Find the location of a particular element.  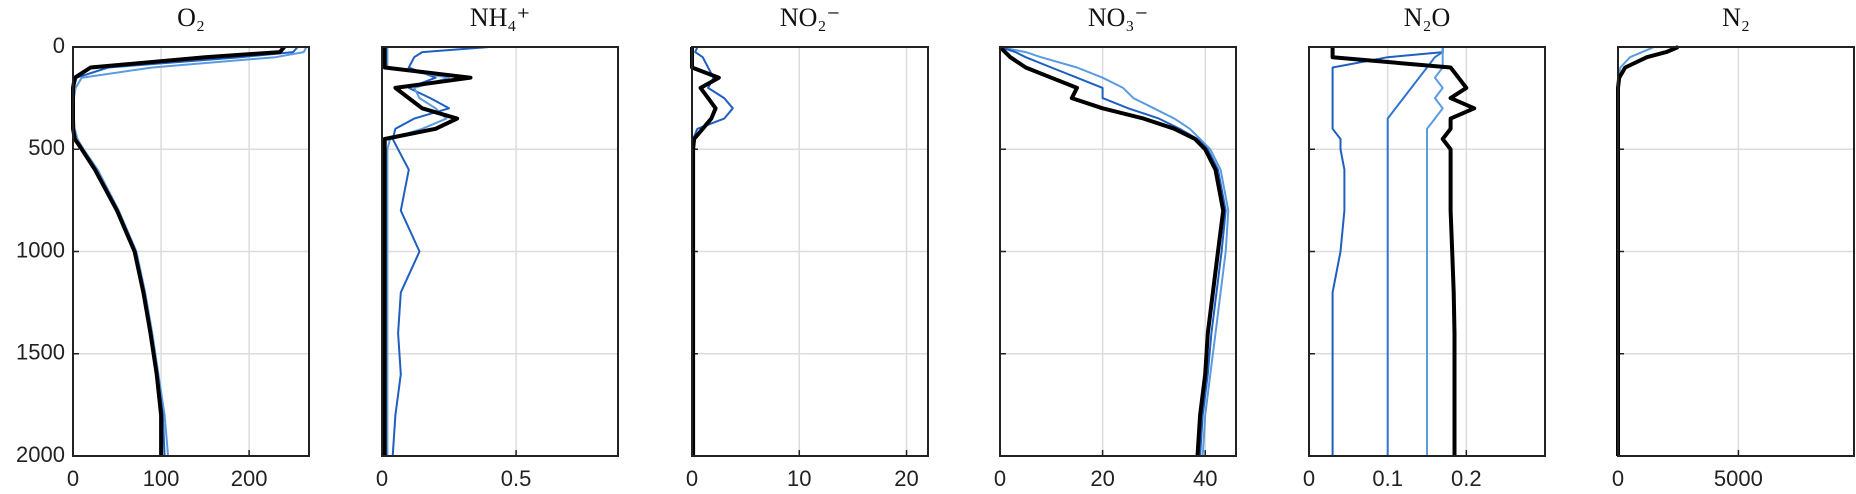

x-tick-label: 5000 is located at coordinates (1738, 478).